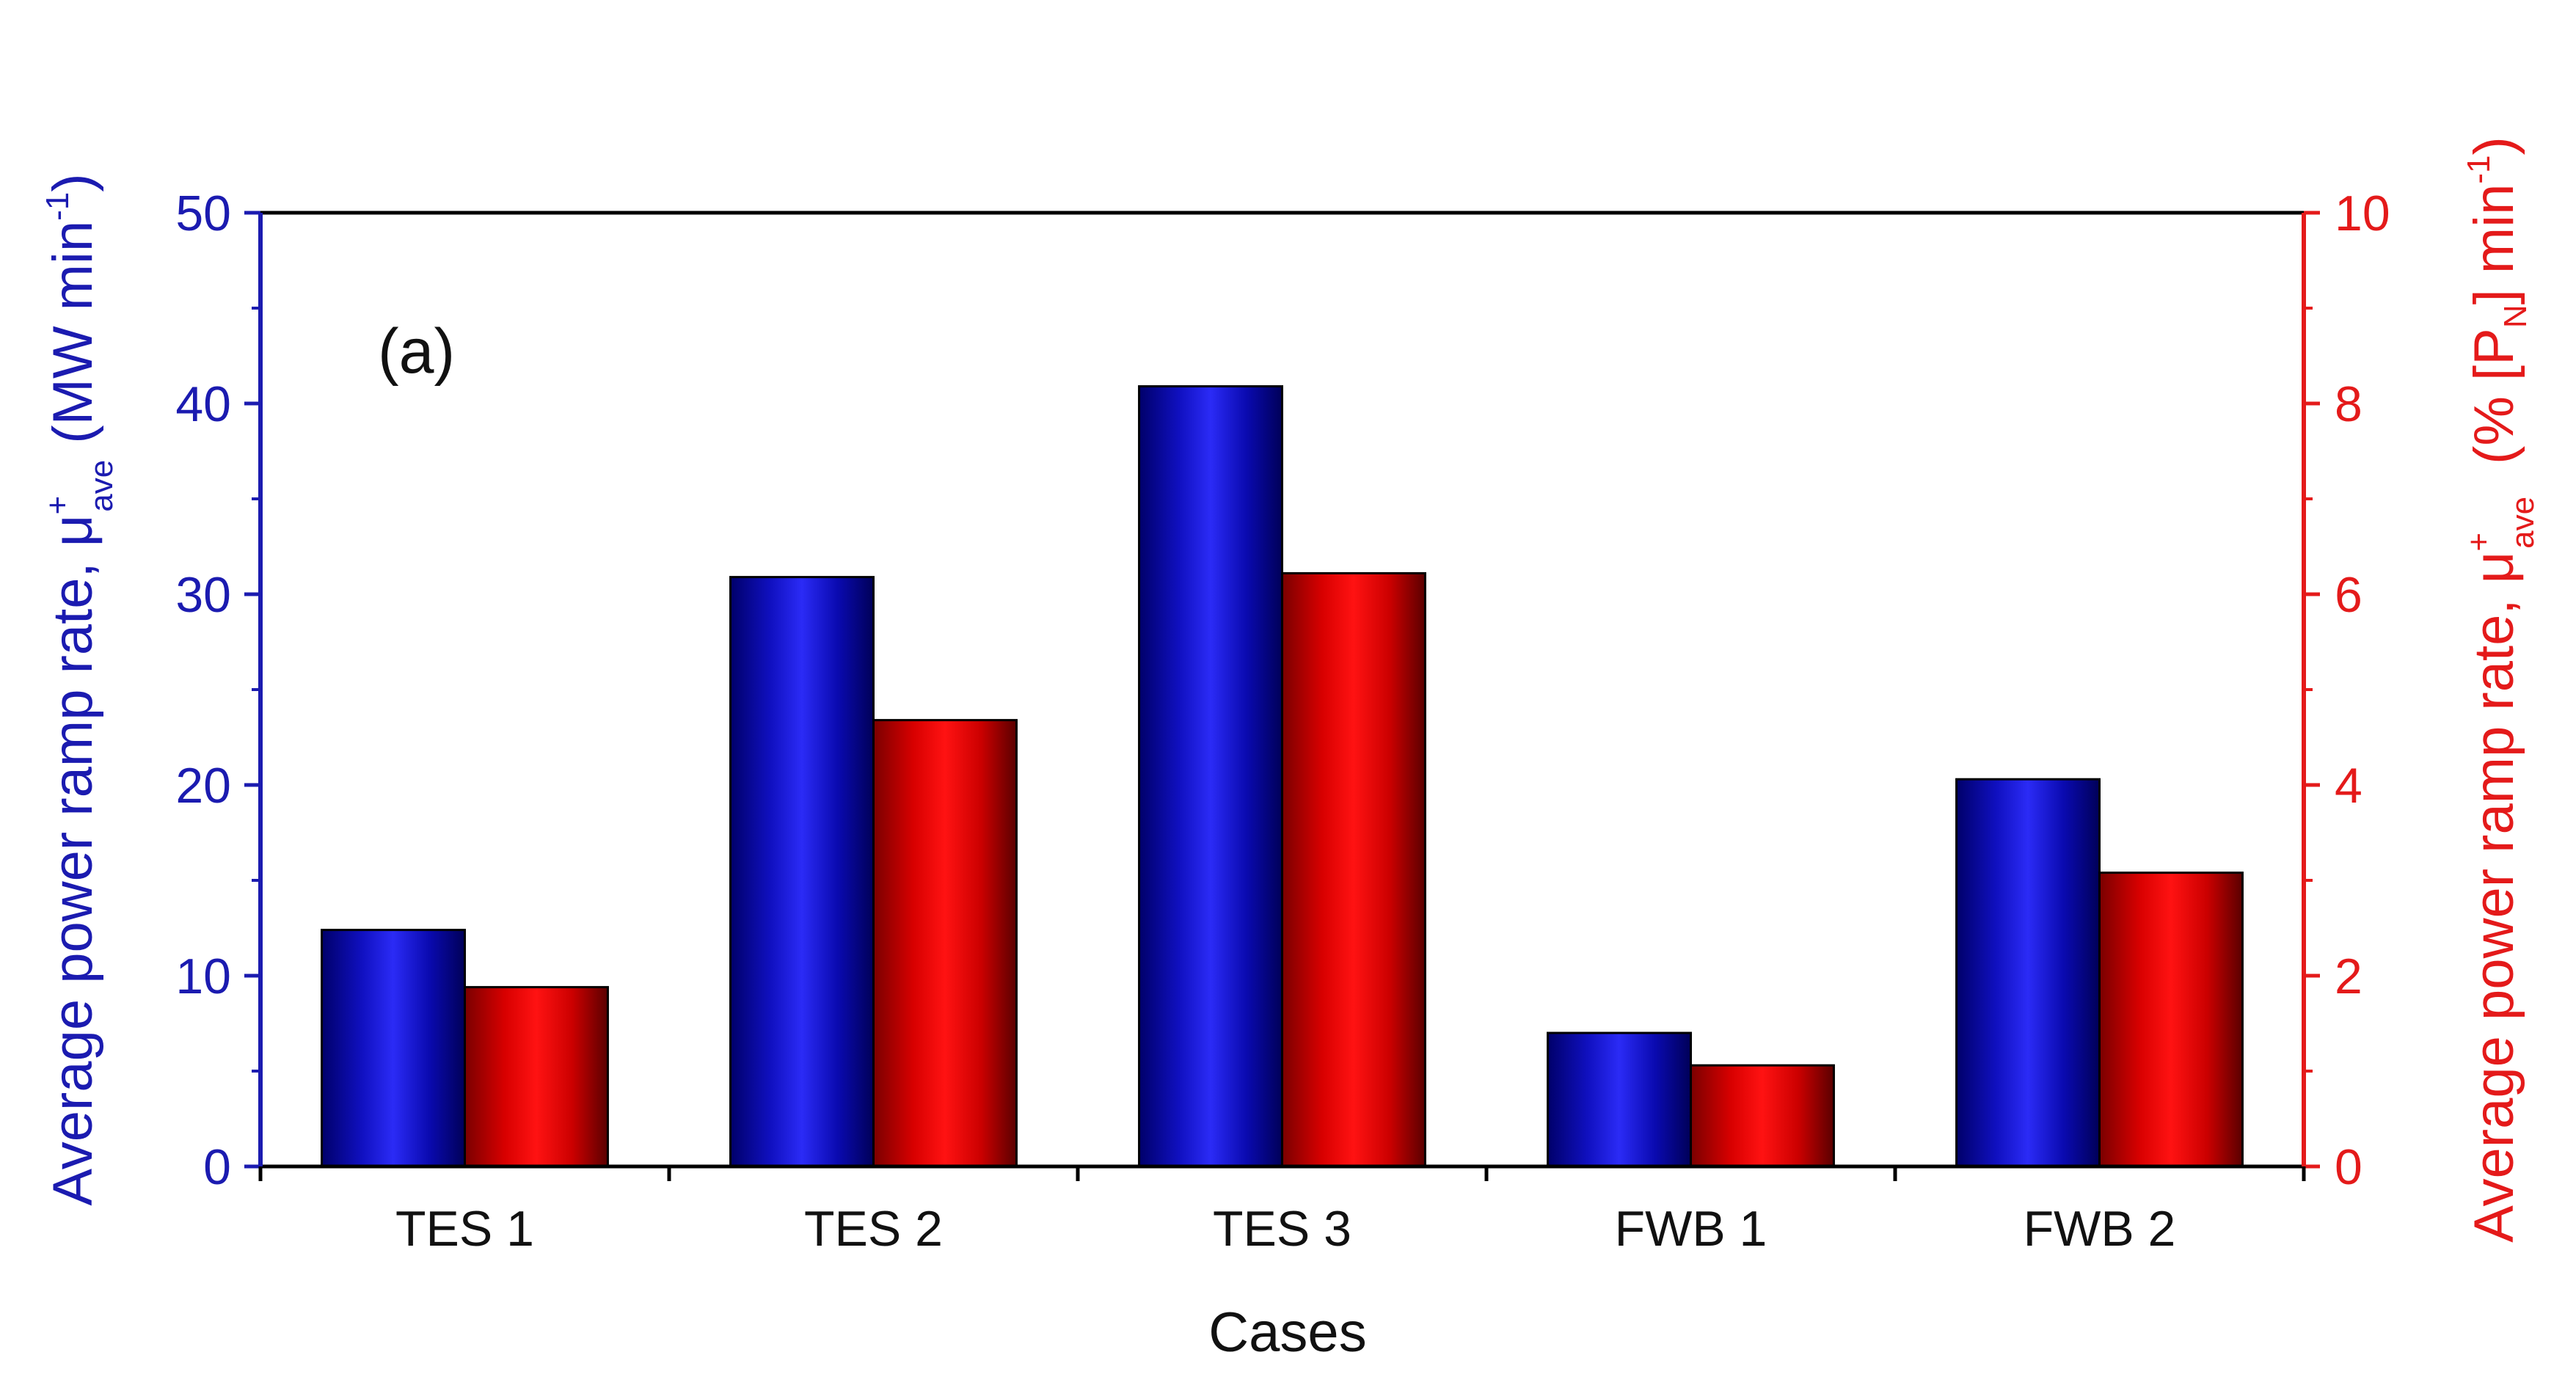 The width and height of the screenshot is (2576, 1388). What do you see at coordinates (203, 976) in the screenshot?
I see `left-tick-label: 10` at bounding box center [203, 976].